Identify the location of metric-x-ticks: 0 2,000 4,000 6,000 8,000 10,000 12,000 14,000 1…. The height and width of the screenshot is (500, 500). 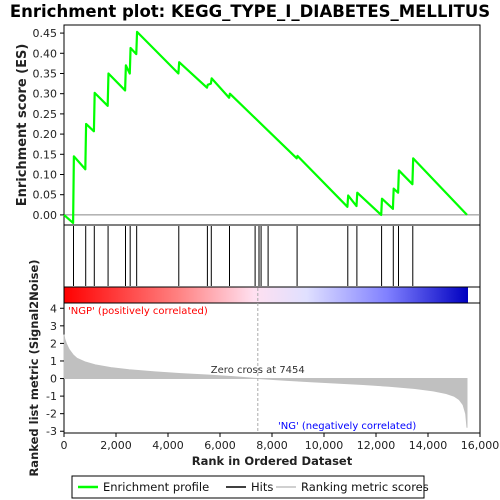
(280, 442).